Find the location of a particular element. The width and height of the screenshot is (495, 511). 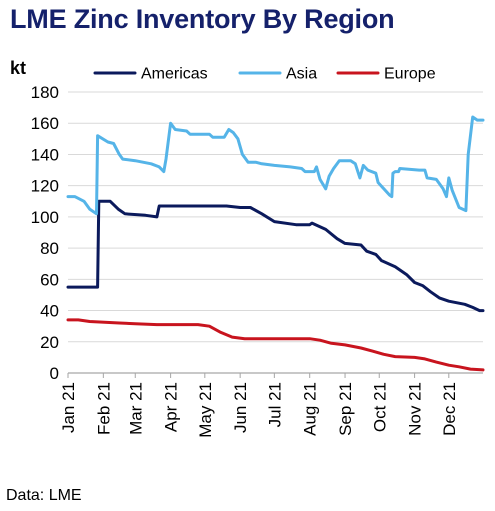

y-tick-label: 100 is located at coordinates (45, 217).